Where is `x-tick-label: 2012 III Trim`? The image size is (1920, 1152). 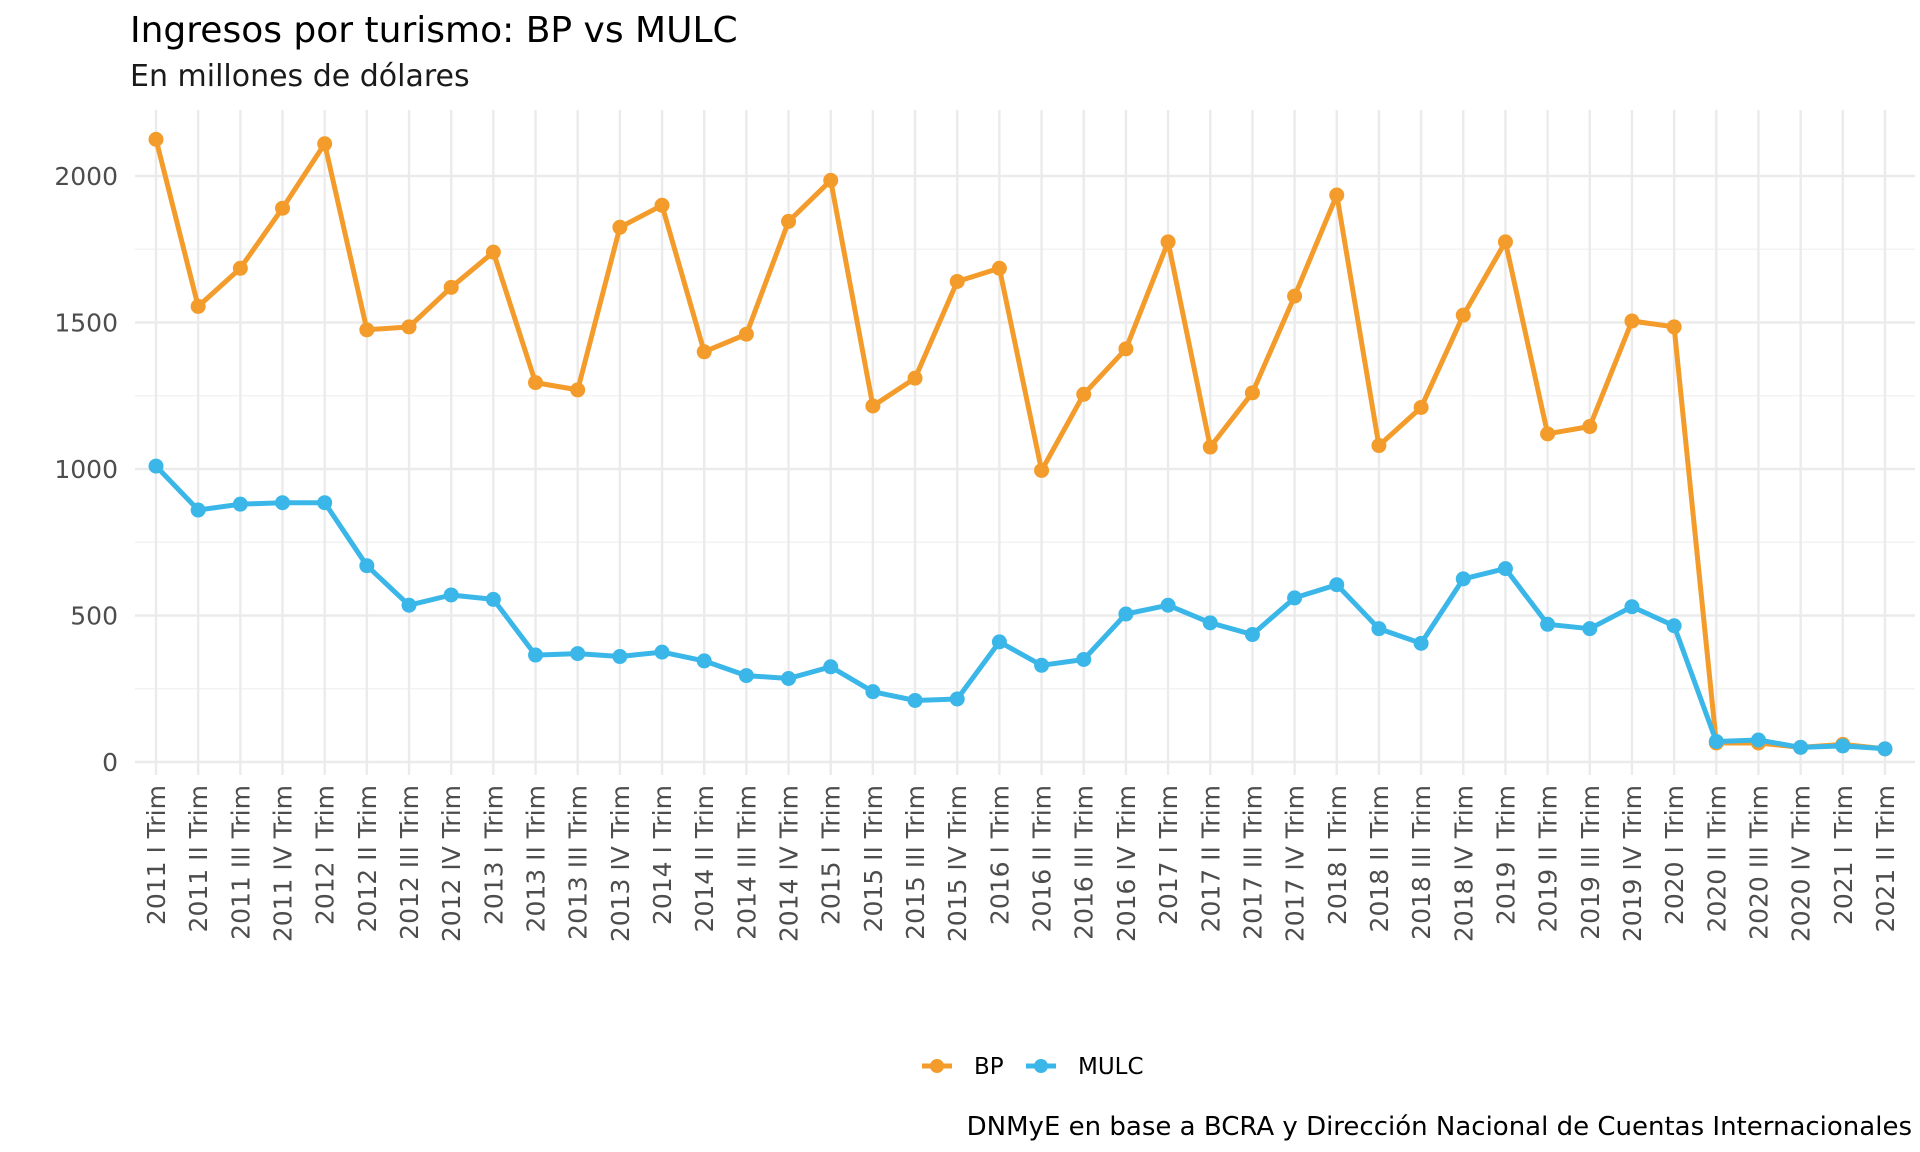 x-tick-label: 2012 III Trim is located at coordinates (409, 862).